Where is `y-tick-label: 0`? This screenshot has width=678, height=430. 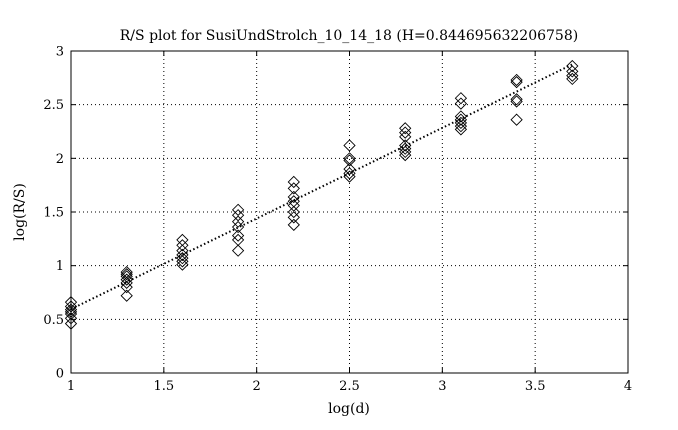
y-tick-label: 0 is located at coordinates (60, 374).